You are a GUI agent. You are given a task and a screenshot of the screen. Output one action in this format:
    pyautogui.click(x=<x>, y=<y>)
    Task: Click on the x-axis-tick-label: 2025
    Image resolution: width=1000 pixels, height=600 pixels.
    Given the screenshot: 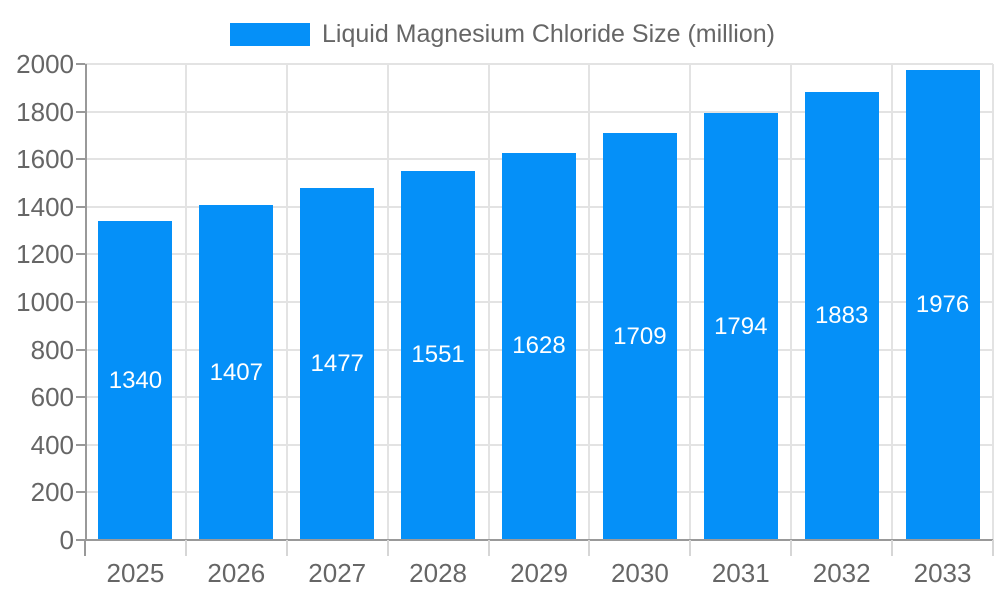 What is the action you would take?
    pyautogui.click(x=135, y=573)
    